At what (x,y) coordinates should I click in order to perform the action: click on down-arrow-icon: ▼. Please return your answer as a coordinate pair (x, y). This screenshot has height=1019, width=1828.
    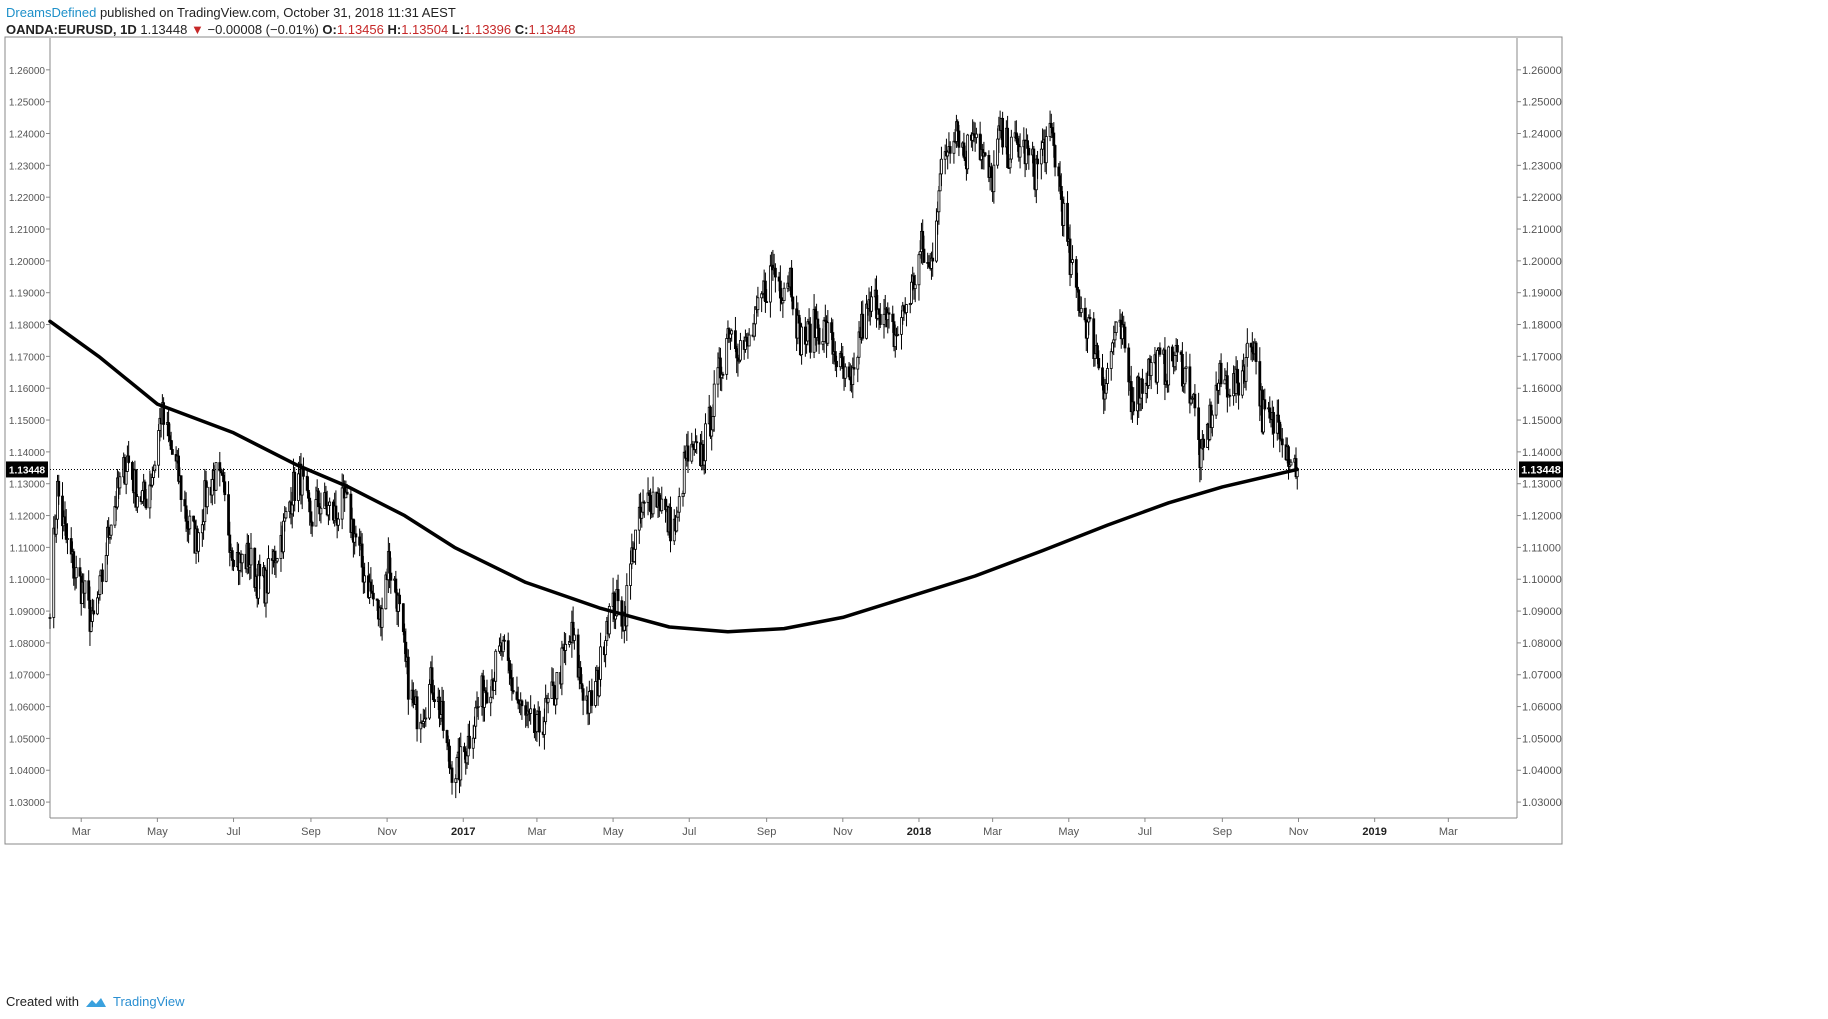
    Looking at the image, I should click on (197, 29).